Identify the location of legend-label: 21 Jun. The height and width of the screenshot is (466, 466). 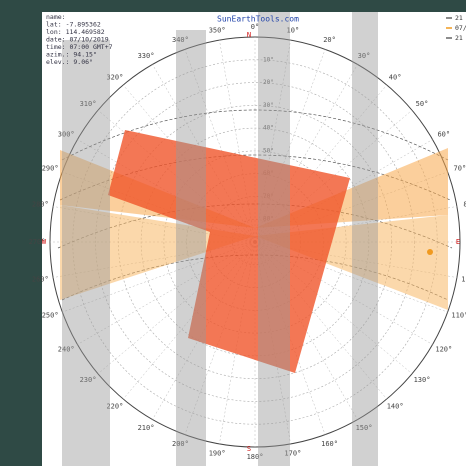
(460, 18).